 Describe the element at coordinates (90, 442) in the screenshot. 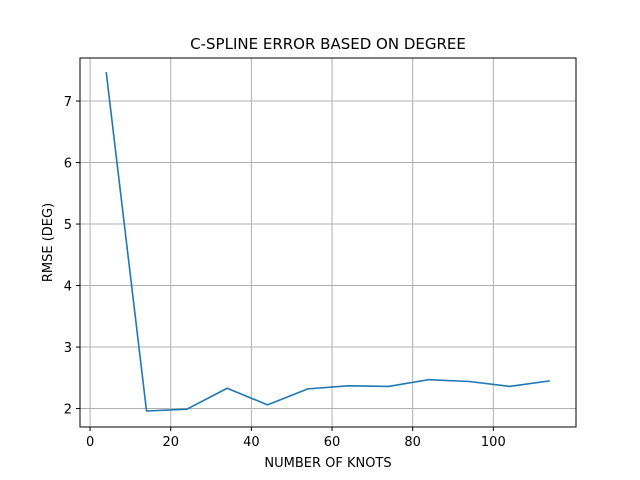

I see `x-tick-label: 0` at that location.